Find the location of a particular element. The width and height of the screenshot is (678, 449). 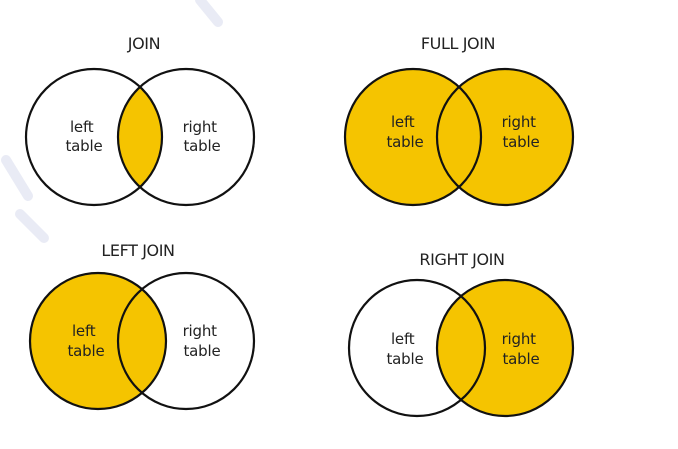

right-join-left-circle is located at coordinates (417, 348).